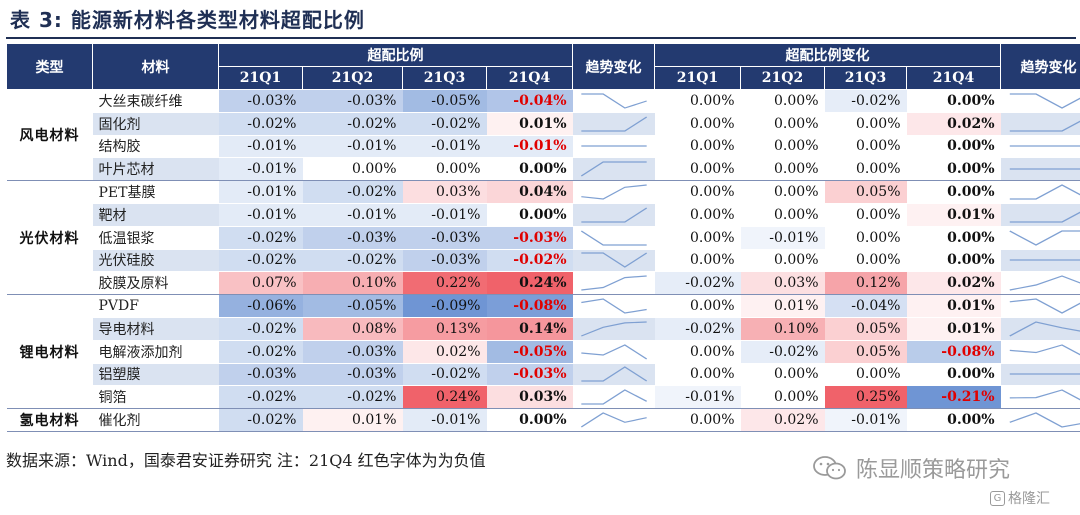 The width and height of the screenshot is (1080, 515). What do you see at coordinates (155, 306) in the screenshot?
I see `material-cell: PVDF` at bounding box center [155, 306].